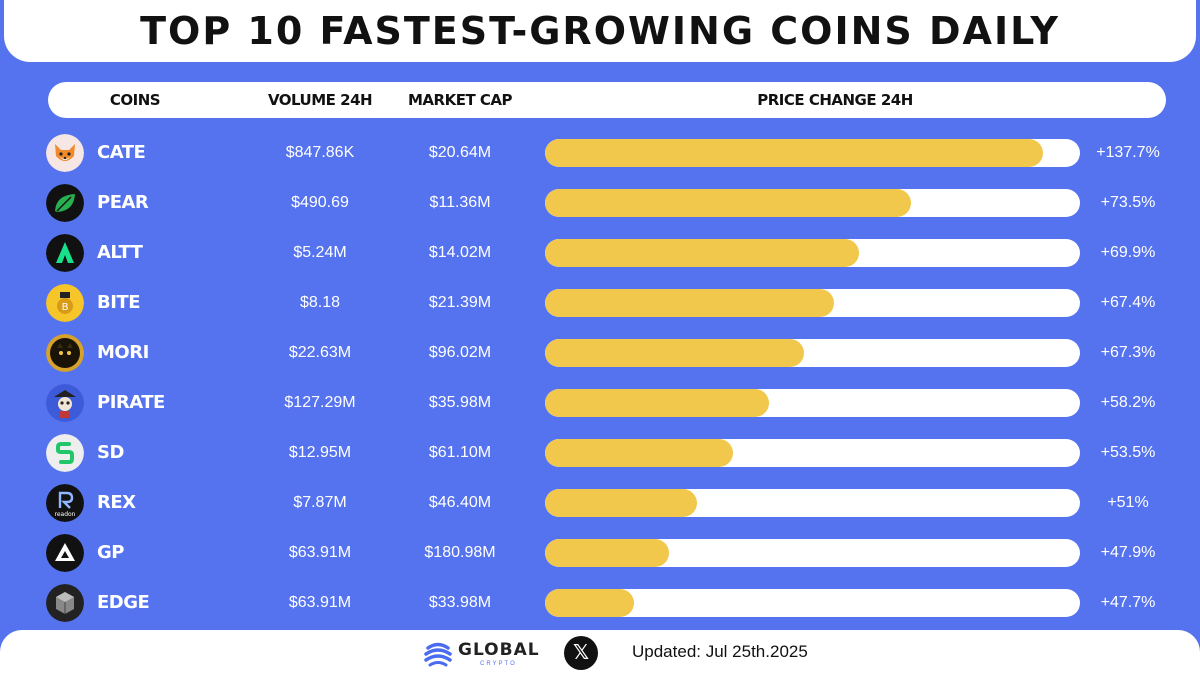 This screenshot has height=675, width=1200. Describe the element at coordinates (1128, 252) in the screenshot. I see `price-change-label: +69.9%` at that location.